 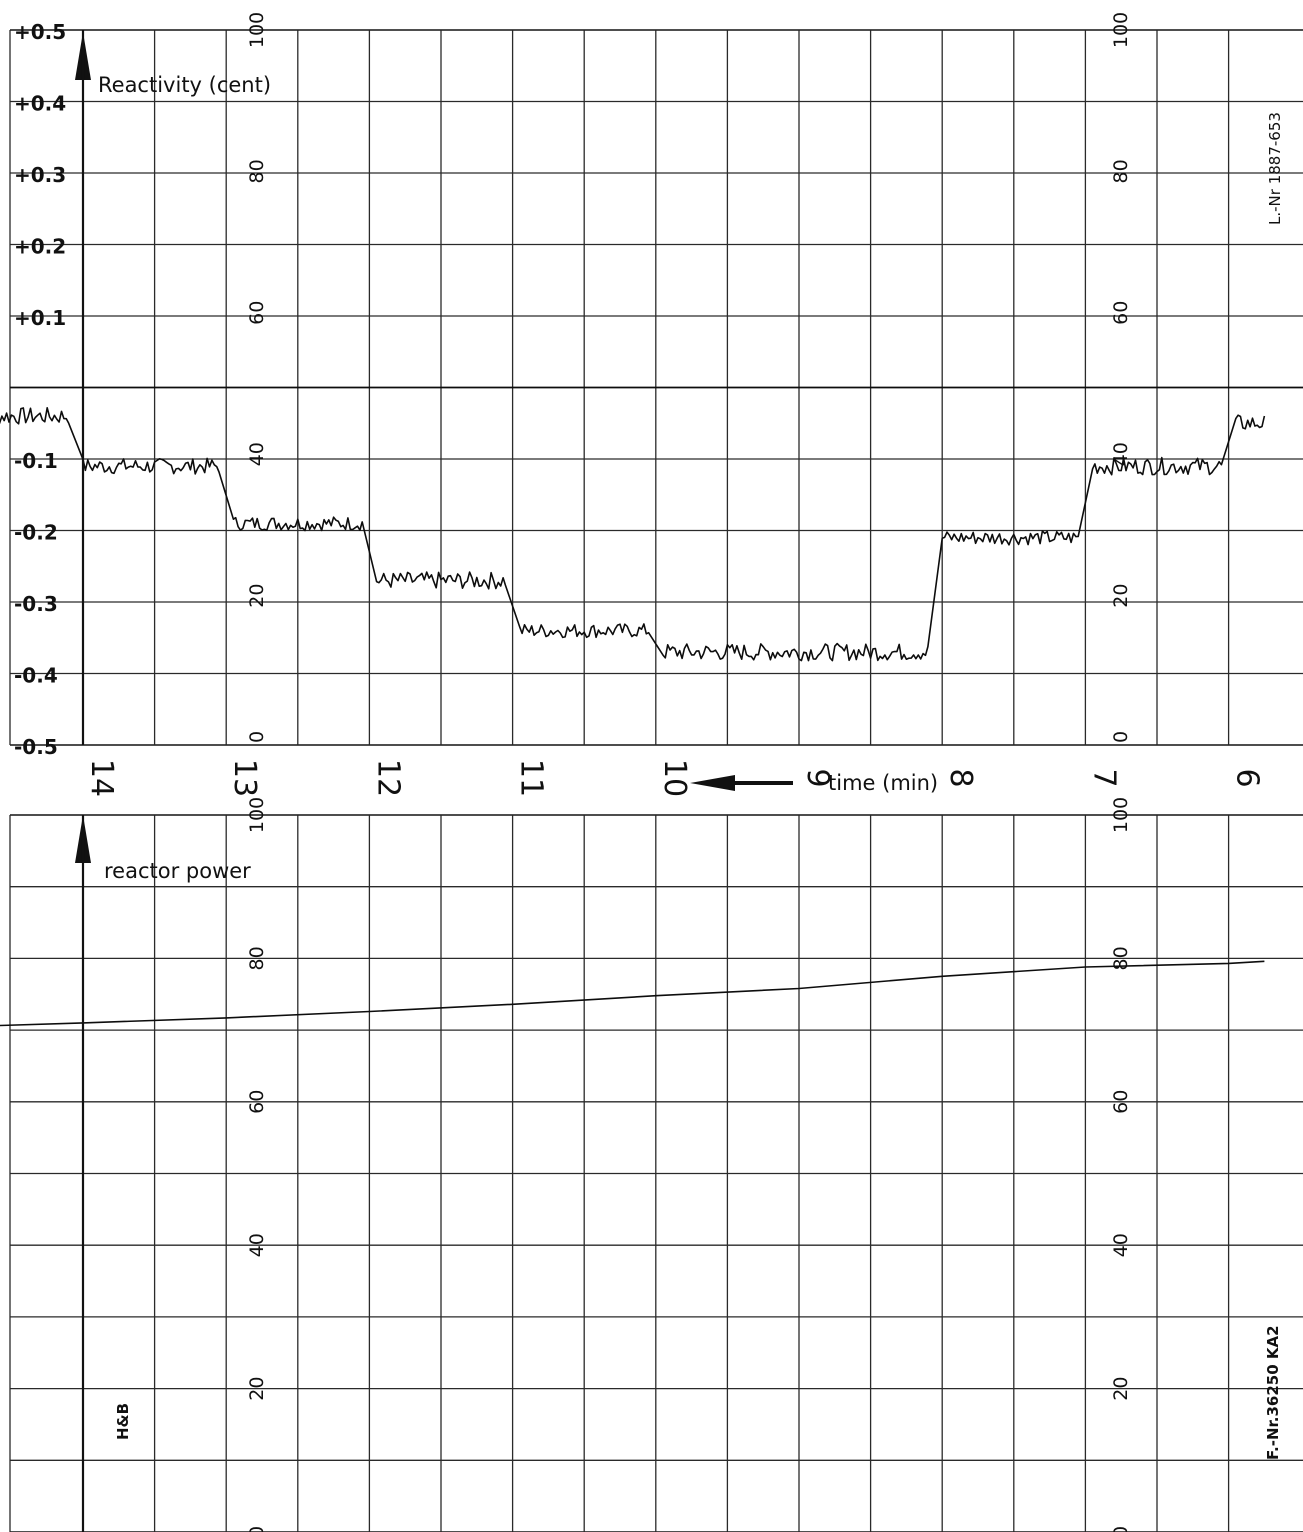 I want to click on reactivity-axis-label: Reactivity (cent), so click(x=184, y=85).